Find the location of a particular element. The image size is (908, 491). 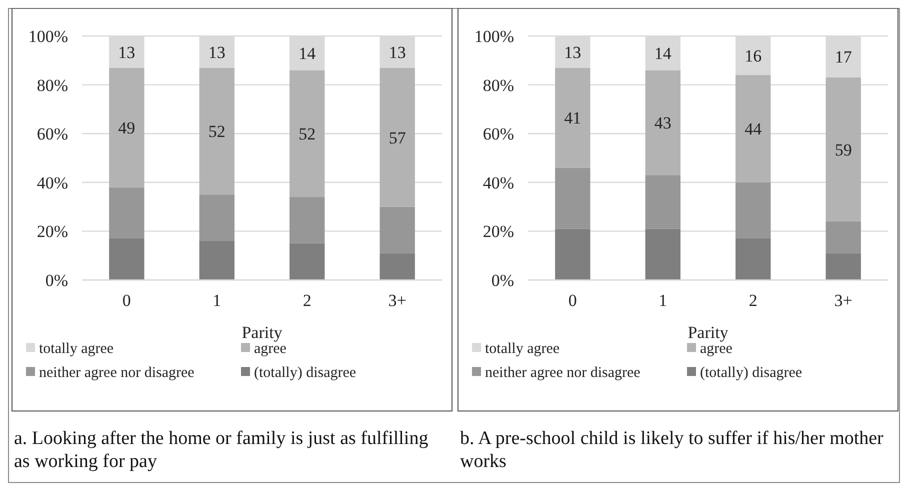

text: a. Looking after the home or family is just as fulfilling as working for pay is located at coordinates (221, 450).